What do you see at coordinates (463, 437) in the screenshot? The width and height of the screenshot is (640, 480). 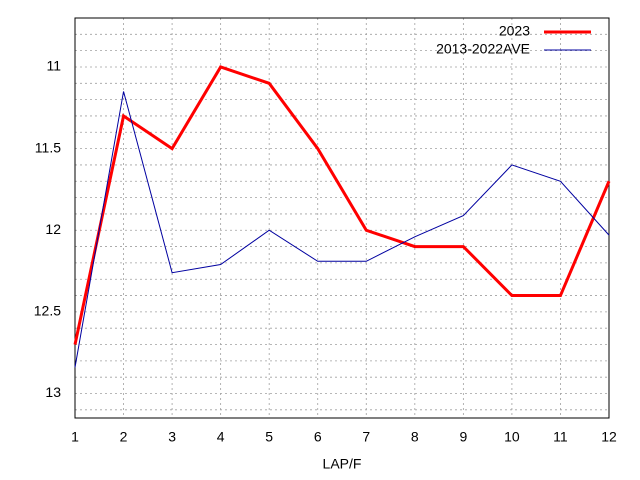 I see `x-tick-label: 9` at bounding box center [463, 437].